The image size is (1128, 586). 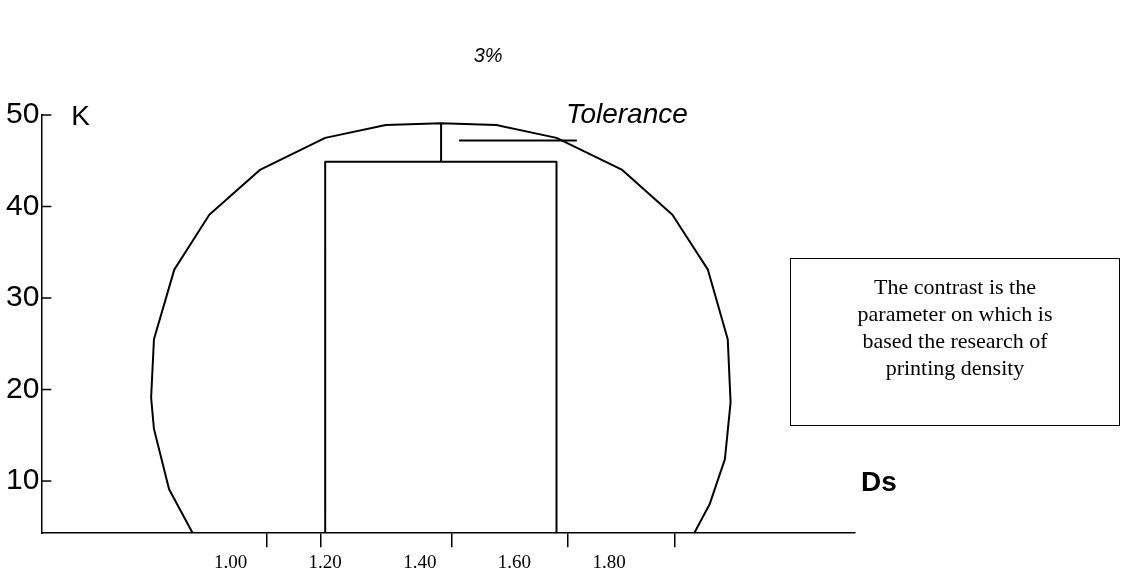 What do you see at coordinates (325, 561) in the screenshot?
I see `x-tick-label: 1.20` at bounding box center [325, 561].